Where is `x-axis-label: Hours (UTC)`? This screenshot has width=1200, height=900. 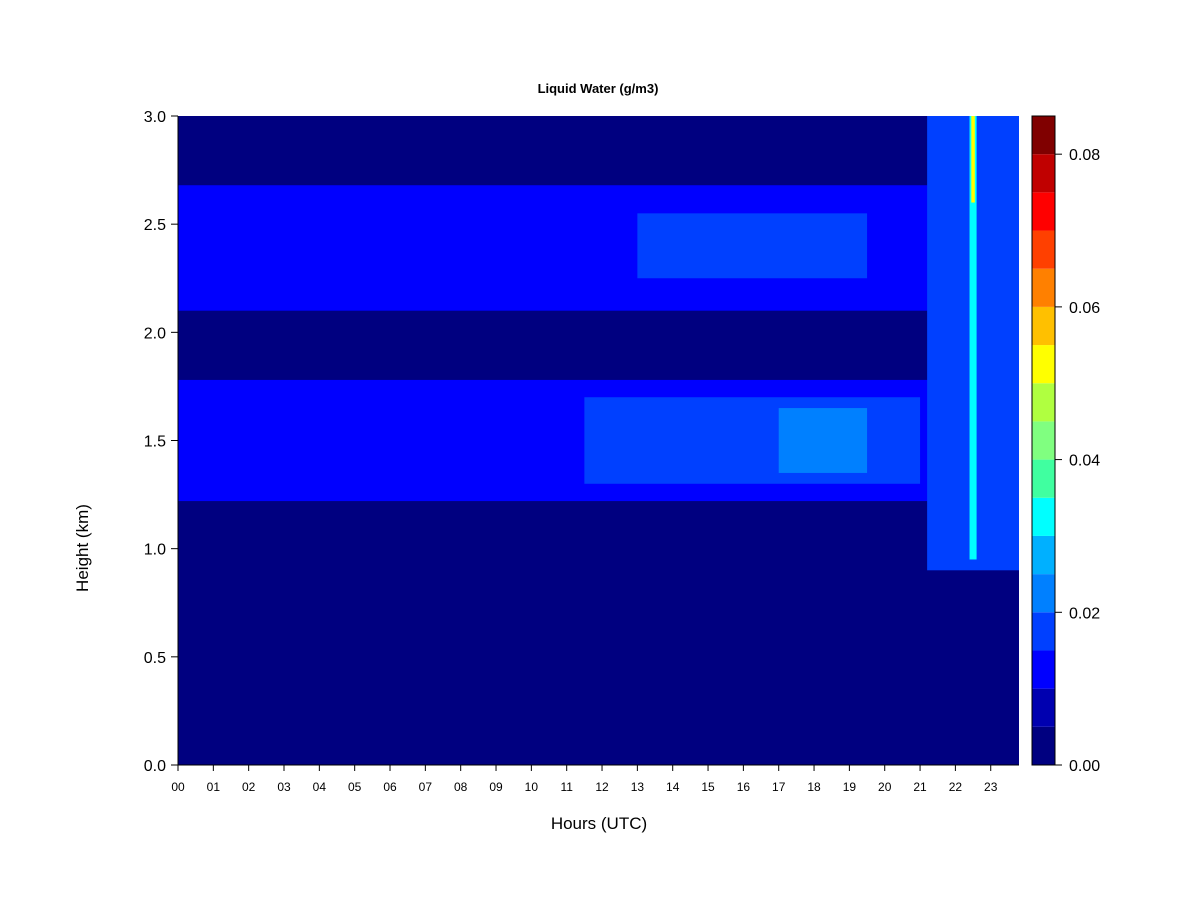 x-axis-label: Hours (UTC) is located at coordinates (599, 823).